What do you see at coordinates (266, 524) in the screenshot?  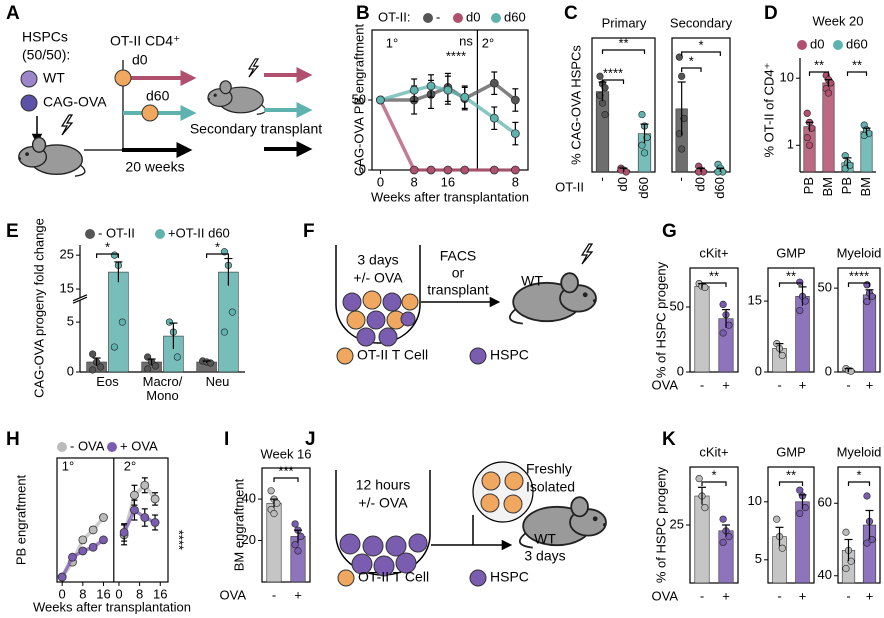 I see `chart: 20 40 Week 16 BM engraftment OVA - + ***` at bounding box center [266, 524].